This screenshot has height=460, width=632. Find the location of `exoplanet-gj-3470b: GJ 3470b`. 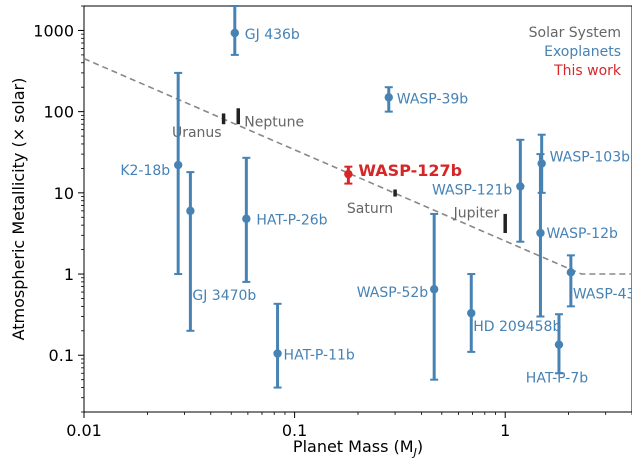

exoplanet-gj-3470b: GJ 3470b is located at coordinates (221, 251).